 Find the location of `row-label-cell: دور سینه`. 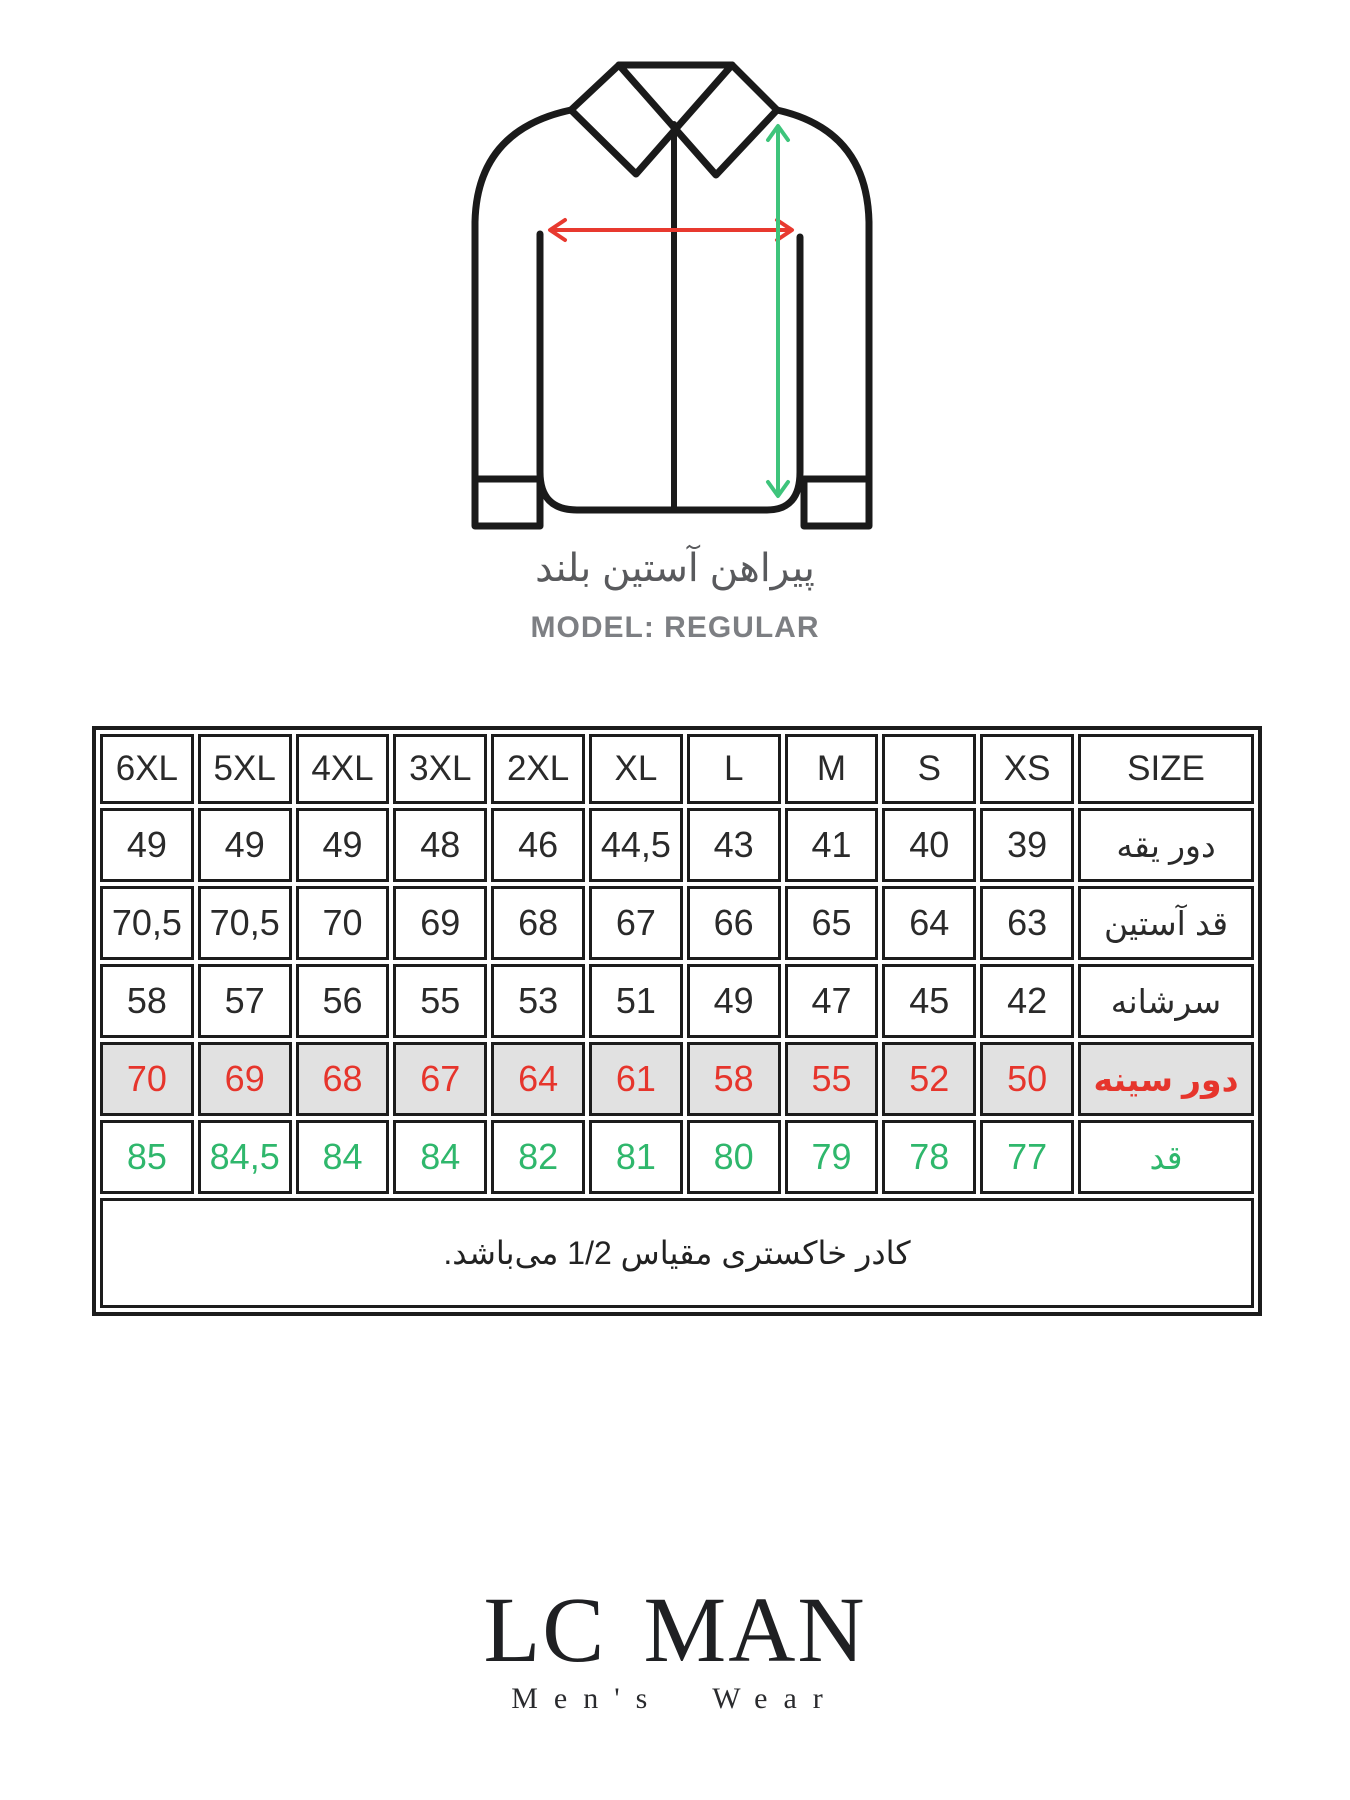

row-label-cell: دور سینه is located at coordinates (1166, 1079).